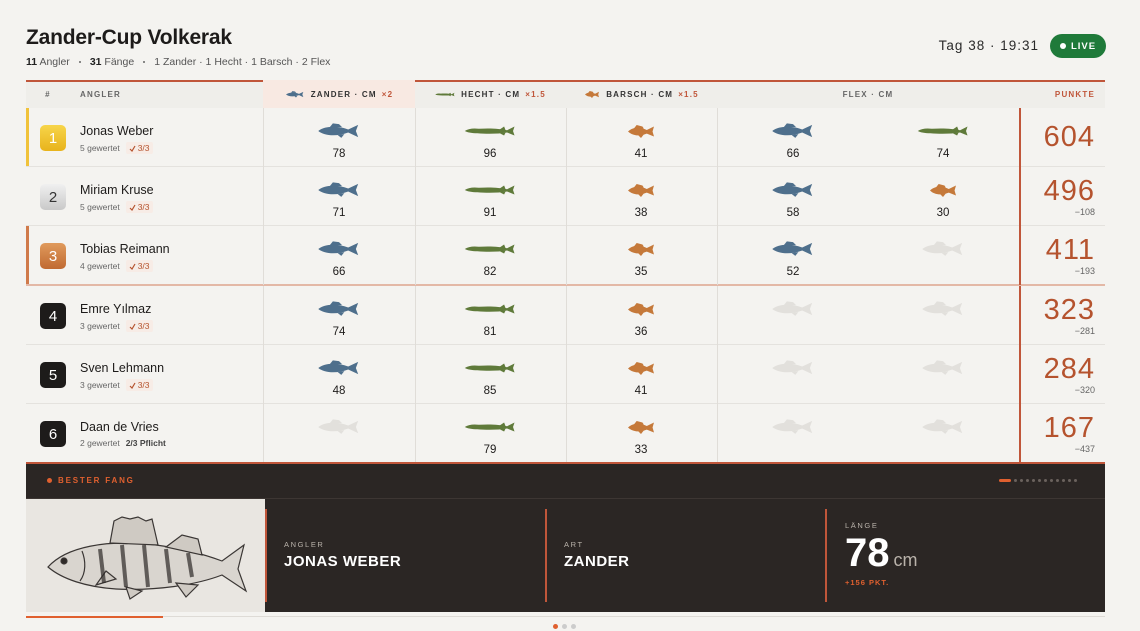  I want to click on catch-length: 82, so click(490, 272).